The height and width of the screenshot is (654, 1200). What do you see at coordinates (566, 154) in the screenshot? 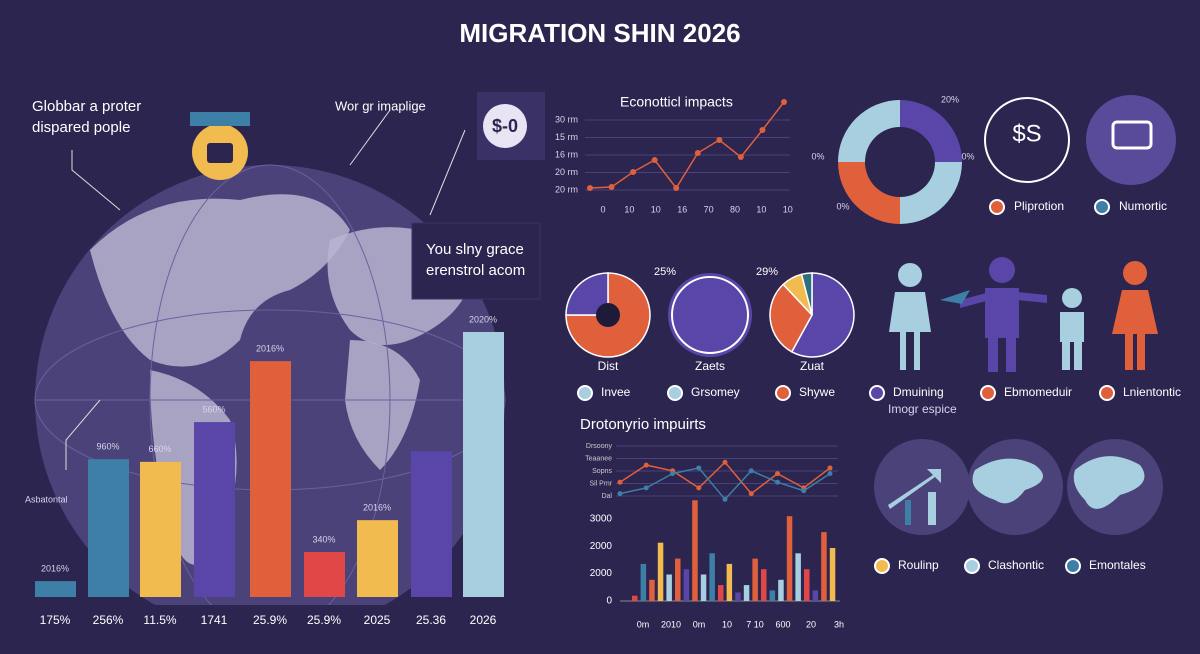
I see `y-label: 16 rm` at bounding box center [566, 154].